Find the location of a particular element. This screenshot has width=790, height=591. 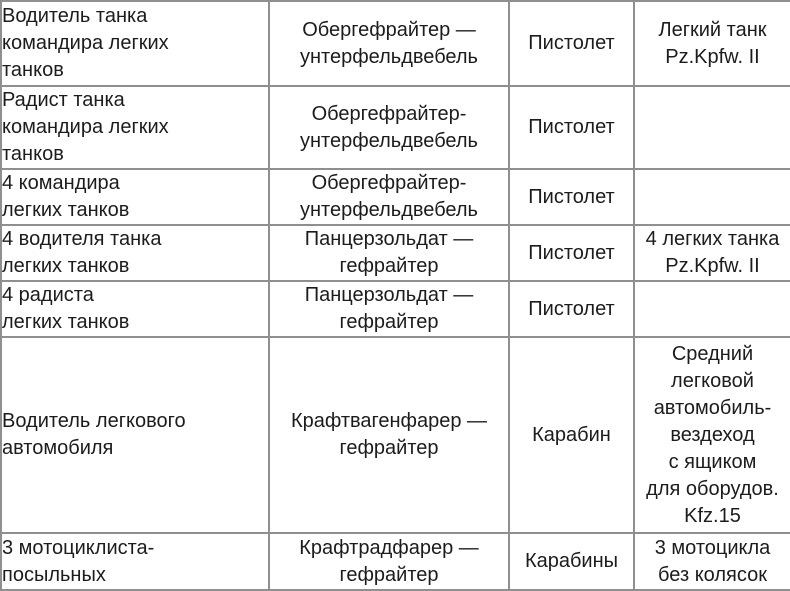

weapon-cell: Карабин is located at coordinates (571, 435).